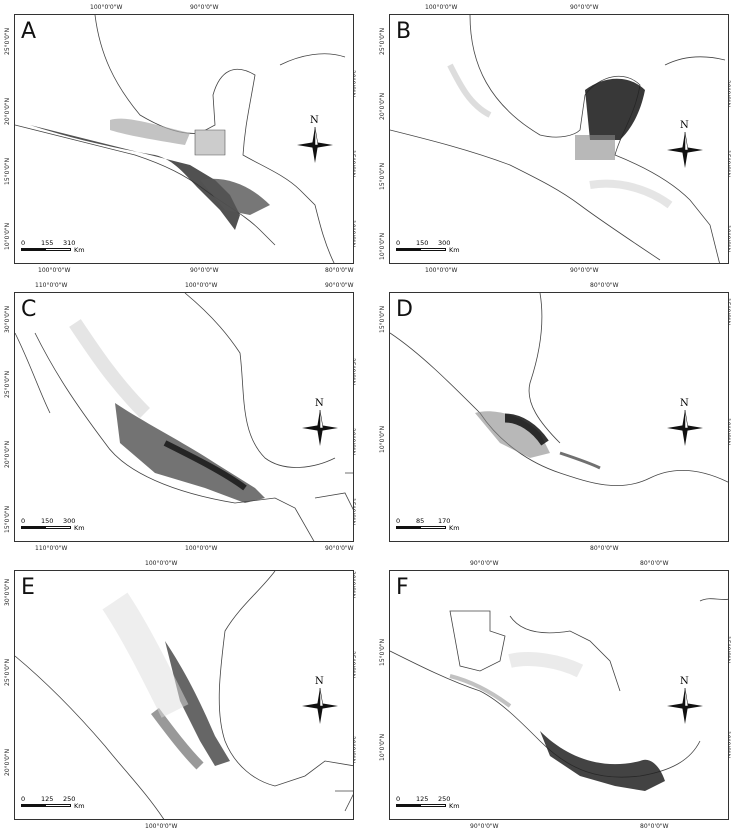  Describe the element at coordinates (47, 243) in the screenshot. I see `scale-label-1: 155` at that location.